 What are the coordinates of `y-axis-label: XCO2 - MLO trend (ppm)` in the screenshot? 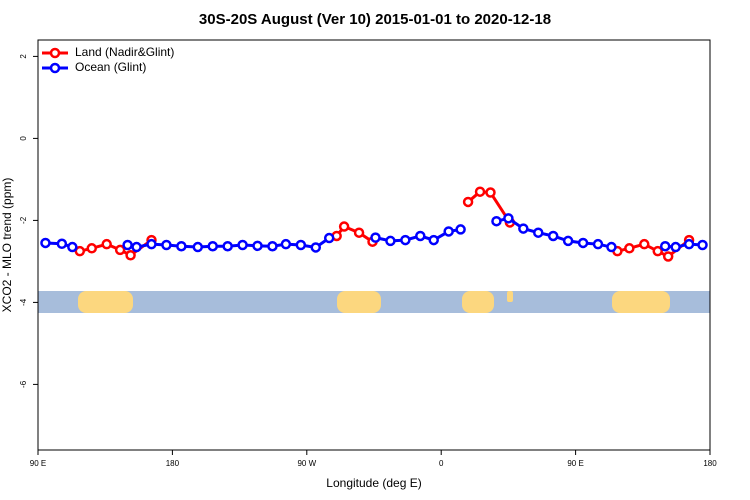 It's located at (7, 245).